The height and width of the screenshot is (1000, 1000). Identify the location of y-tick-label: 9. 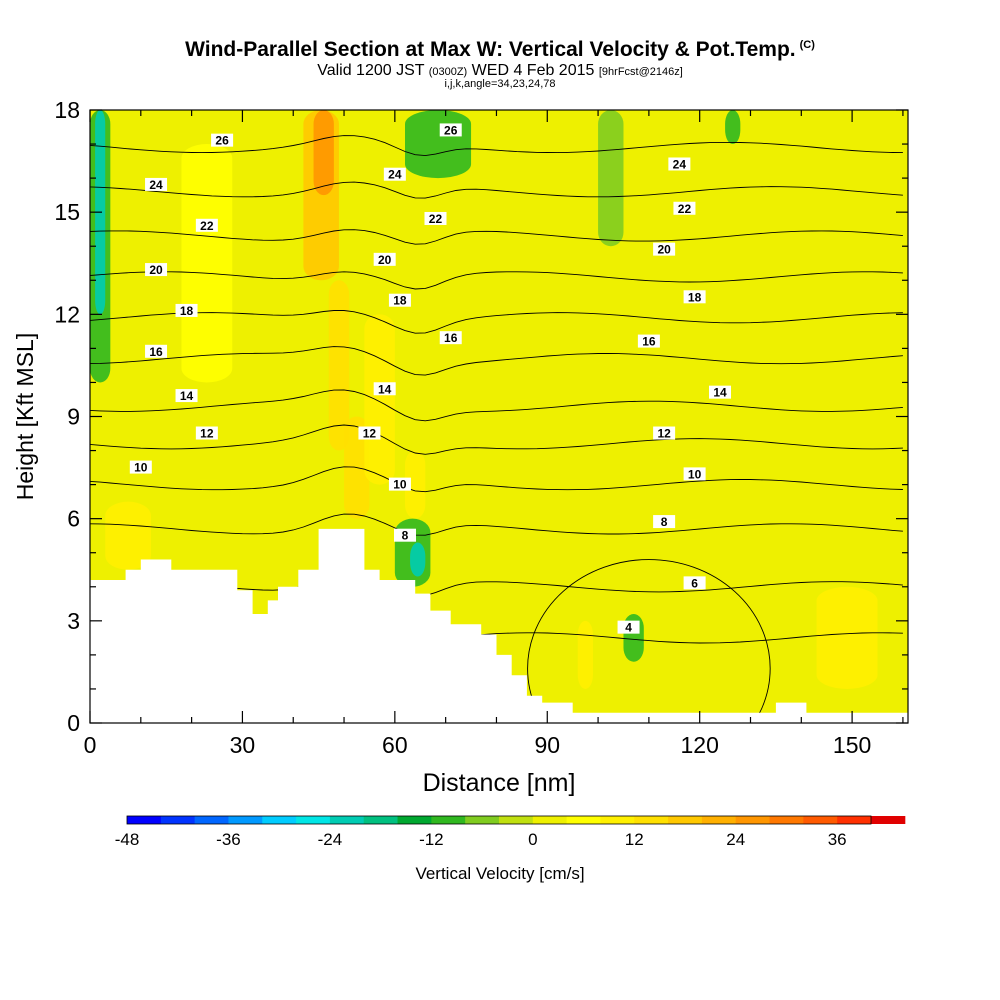
(73, 417).